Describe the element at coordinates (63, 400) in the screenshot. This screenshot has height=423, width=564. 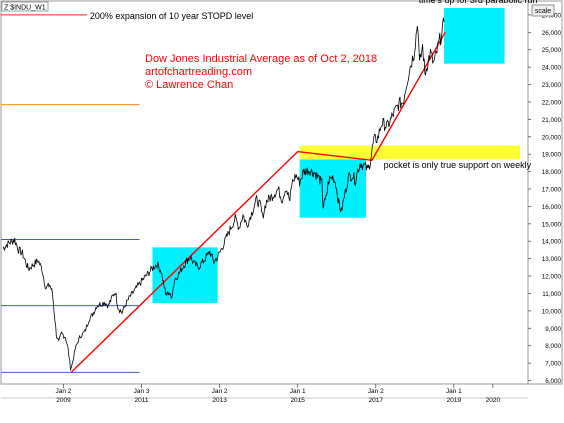
I see `x-tick-label-year: 2009` at that location.